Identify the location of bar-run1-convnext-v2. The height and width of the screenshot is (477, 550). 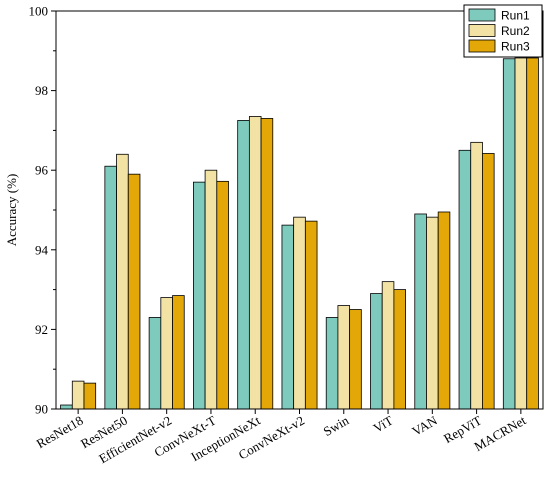
(288, 317).